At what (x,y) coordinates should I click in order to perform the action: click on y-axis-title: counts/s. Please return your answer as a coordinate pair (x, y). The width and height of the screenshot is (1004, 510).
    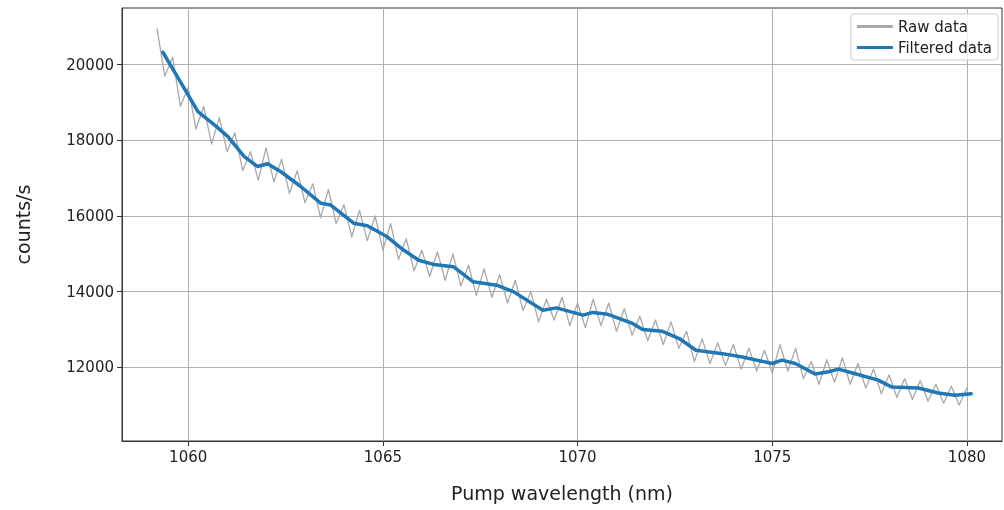
    Looking at the image, I should click on (22, 224).